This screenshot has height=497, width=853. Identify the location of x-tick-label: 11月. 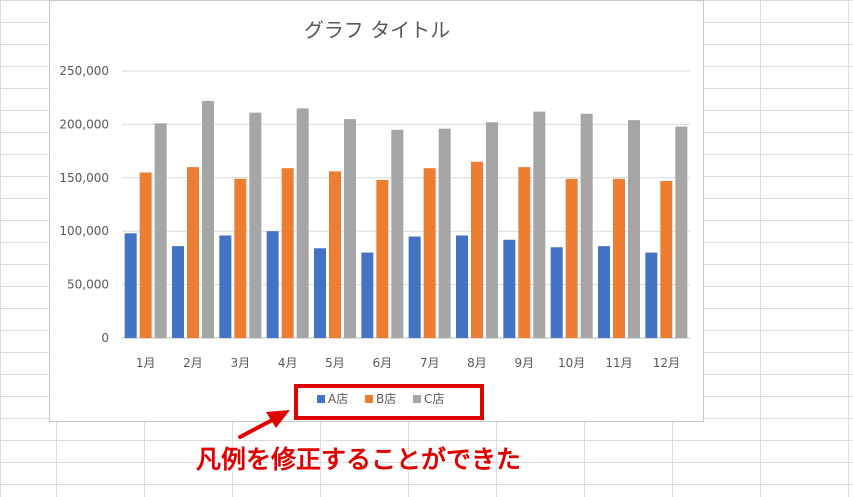
(618, 363).